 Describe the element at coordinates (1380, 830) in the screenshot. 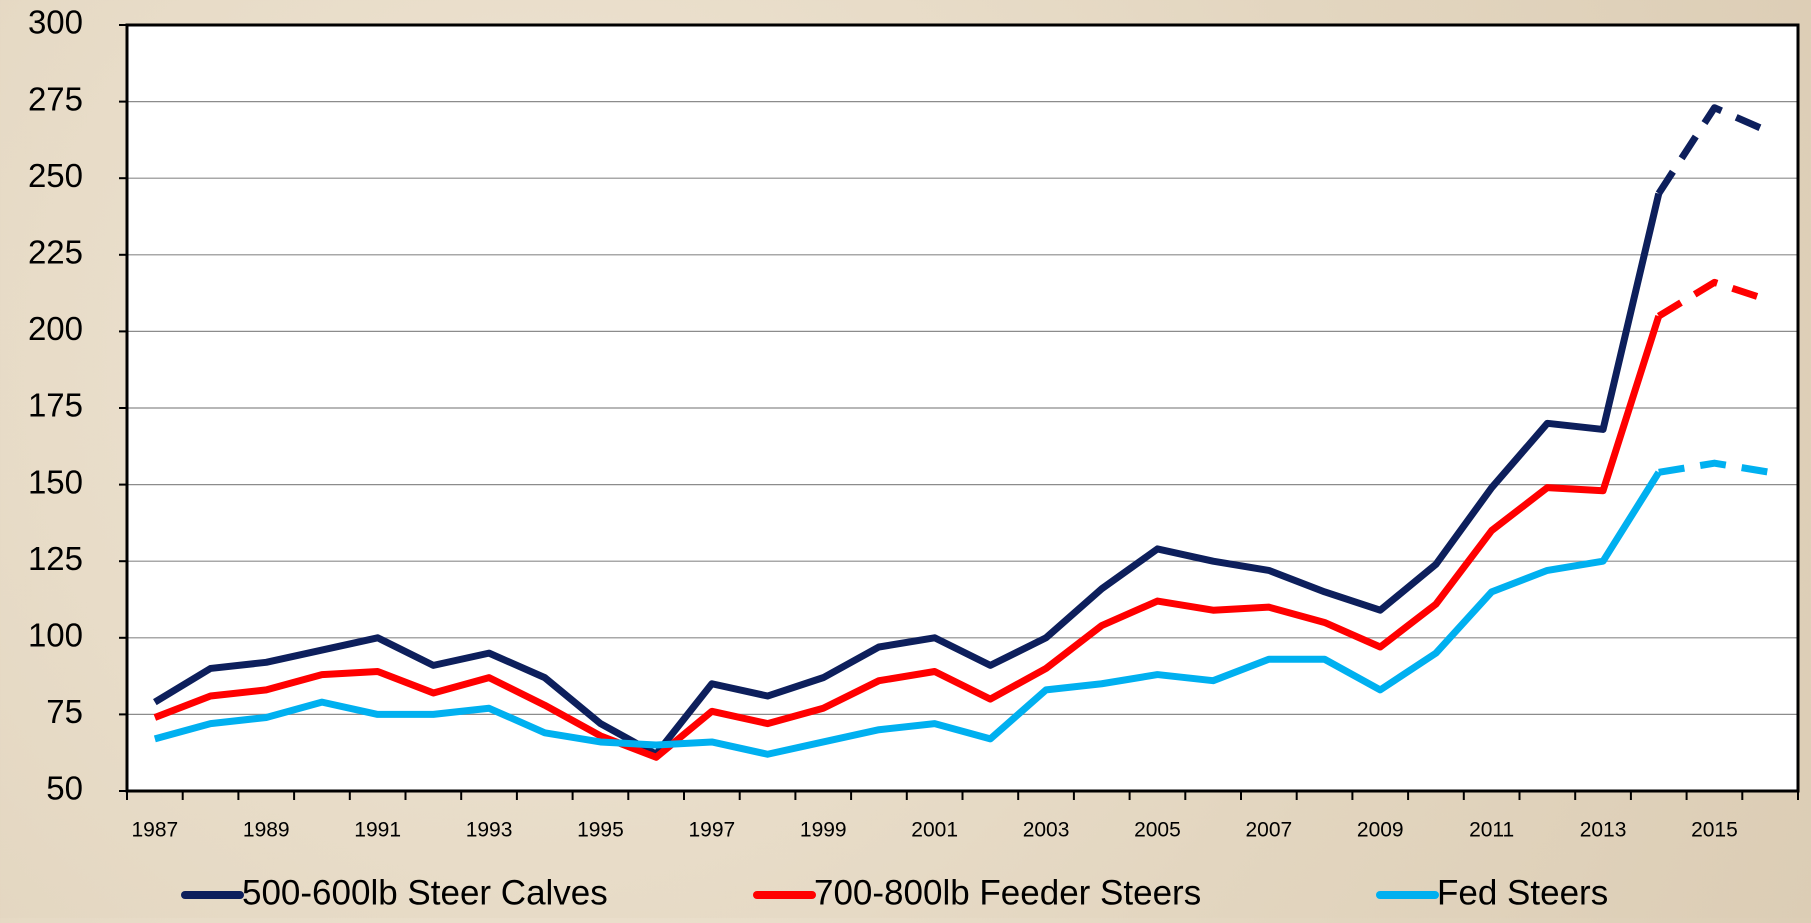

I see `x-tick-label: 2009` at that location.